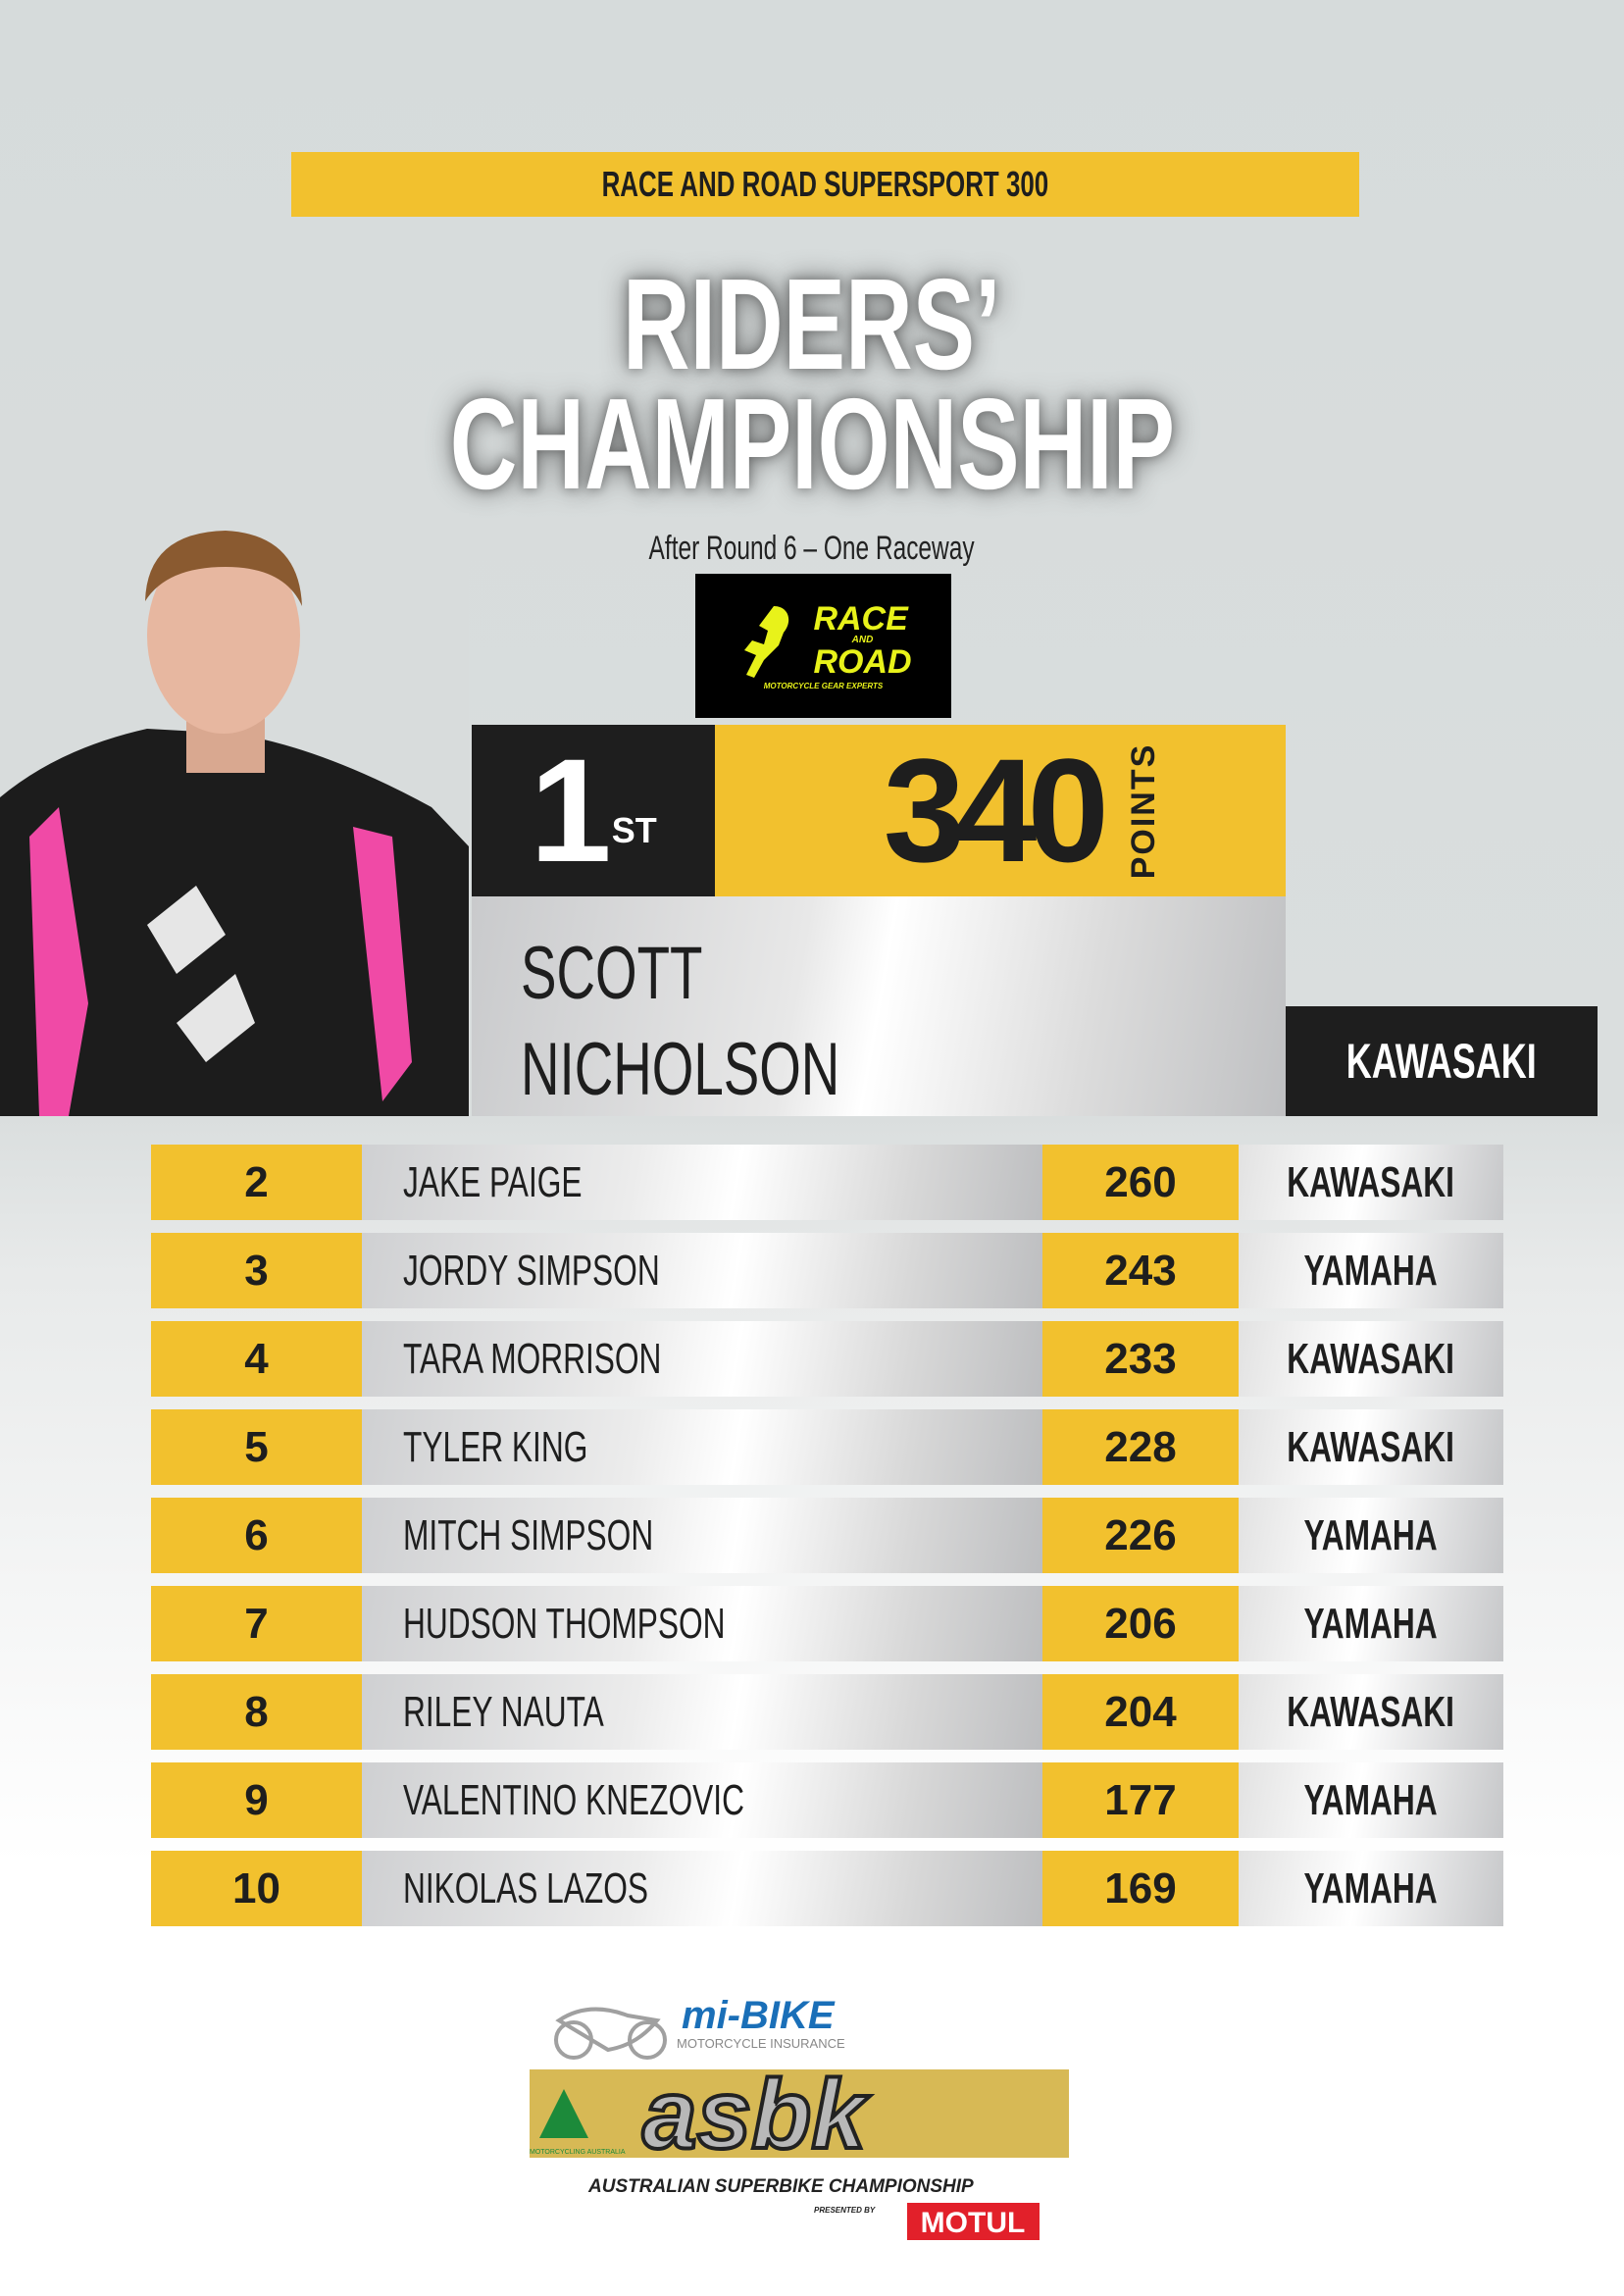 Image resolution: width=1624 pixels, height=2296 pixels. I want to click on leader-position: 1 ST, so click(593, 810).